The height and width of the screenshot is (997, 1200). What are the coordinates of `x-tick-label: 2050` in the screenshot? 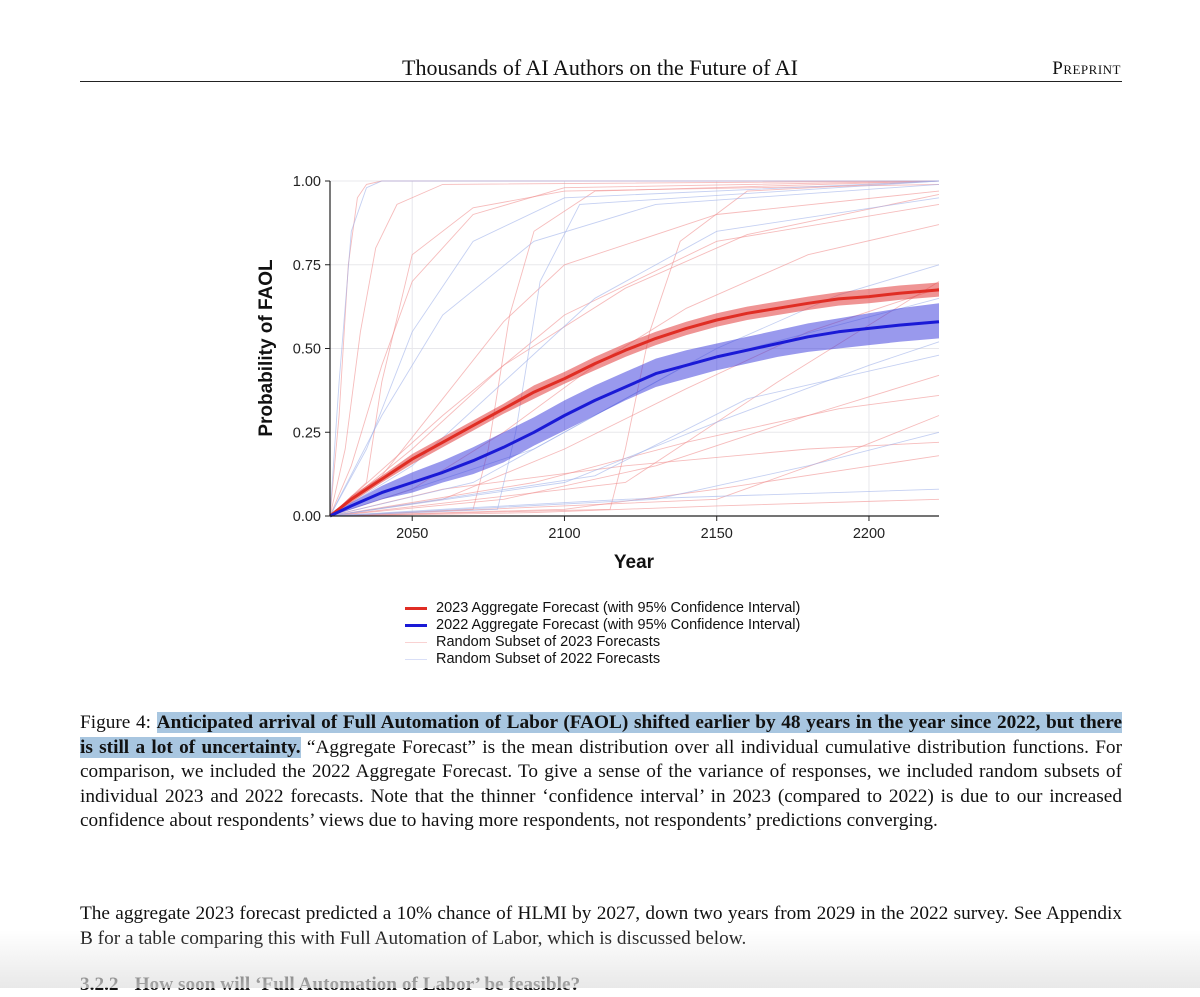 It's located at (412, 534).